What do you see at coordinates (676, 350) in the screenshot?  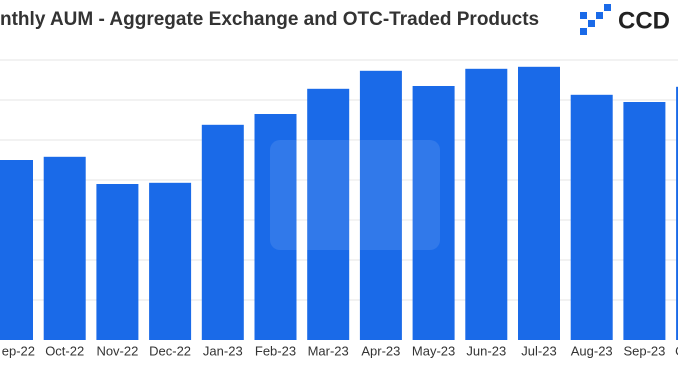 I see `x-tick-label: O` at bounding box center [676, 350].